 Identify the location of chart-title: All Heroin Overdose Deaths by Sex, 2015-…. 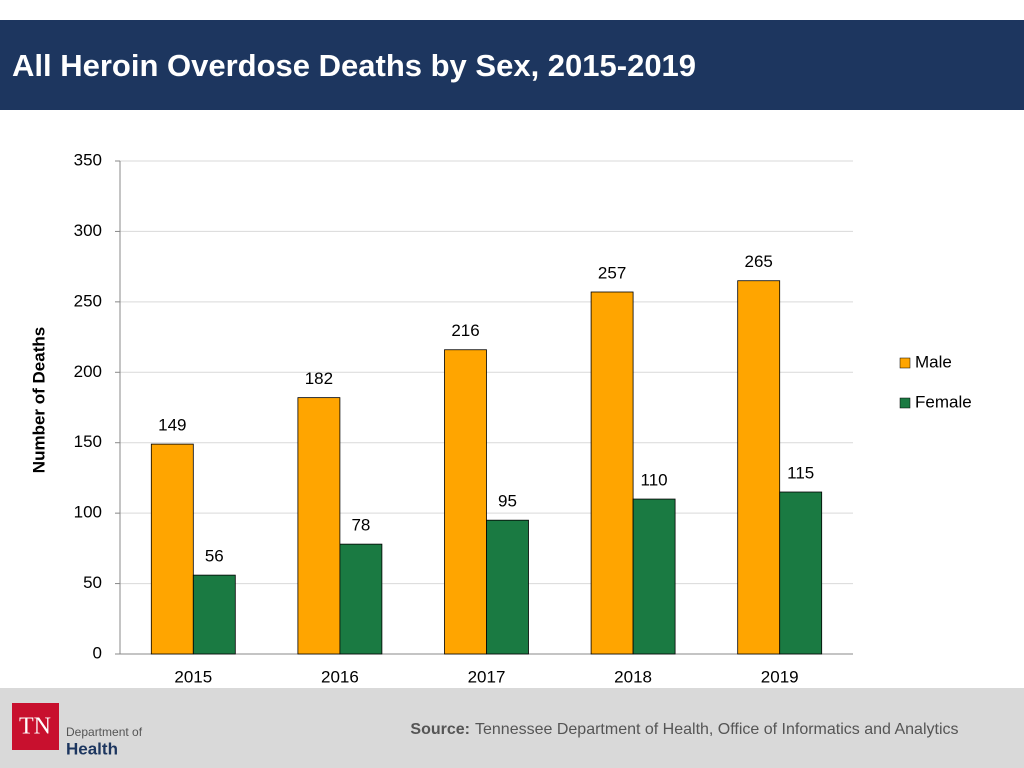
(354, 65).